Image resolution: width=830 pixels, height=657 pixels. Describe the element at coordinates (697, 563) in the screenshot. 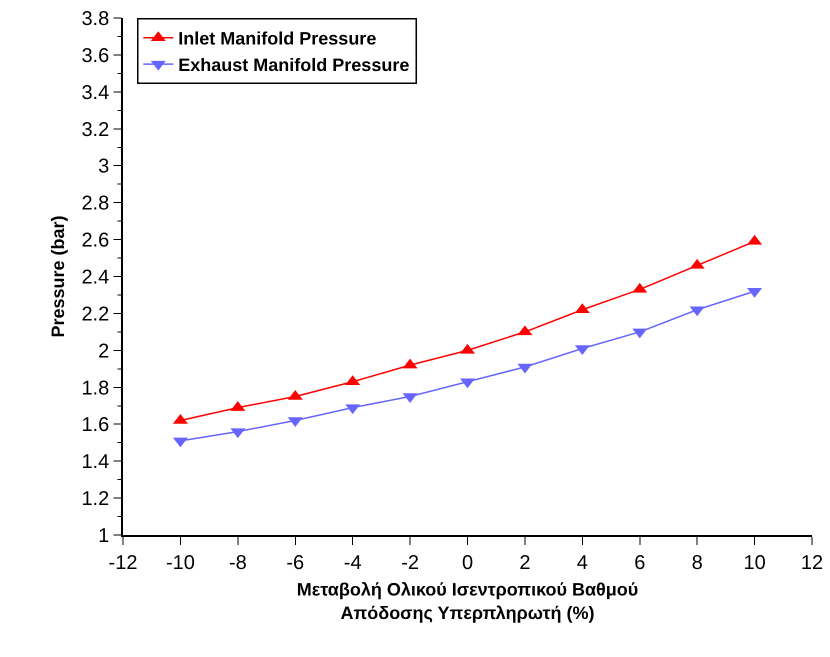

I see `x-tick-label: 8` at that location.